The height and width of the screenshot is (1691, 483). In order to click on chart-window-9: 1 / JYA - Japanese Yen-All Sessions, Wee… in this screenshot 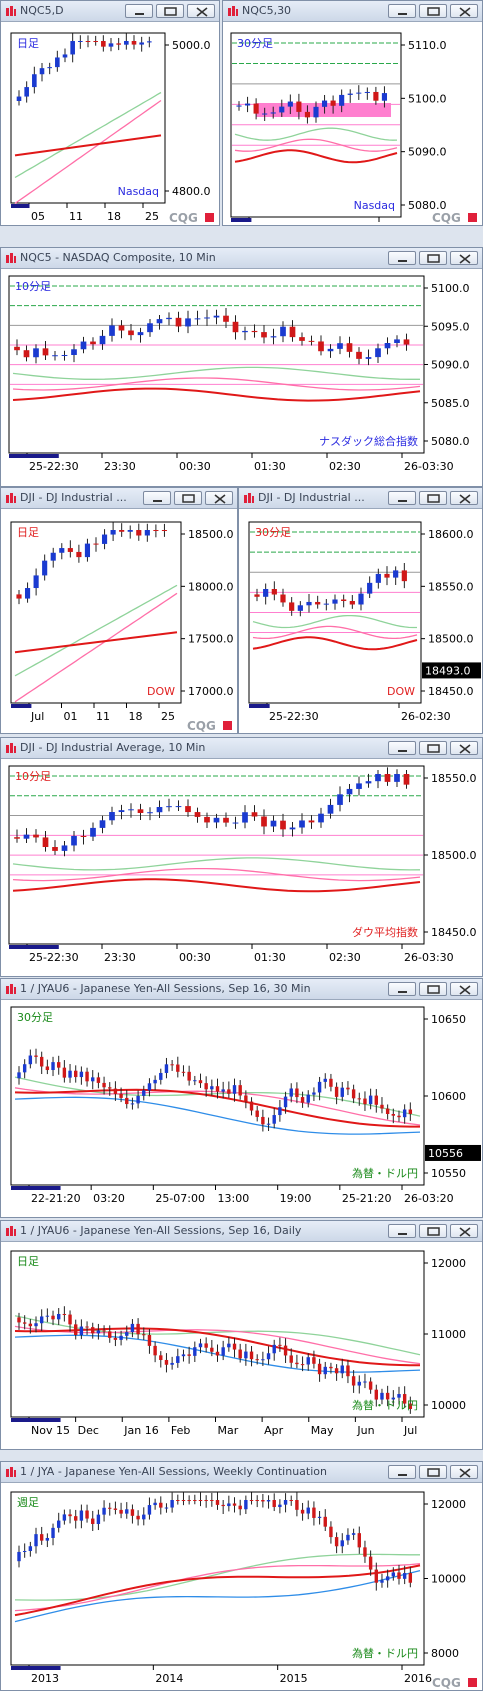, I will do `click(241, 1576)`.